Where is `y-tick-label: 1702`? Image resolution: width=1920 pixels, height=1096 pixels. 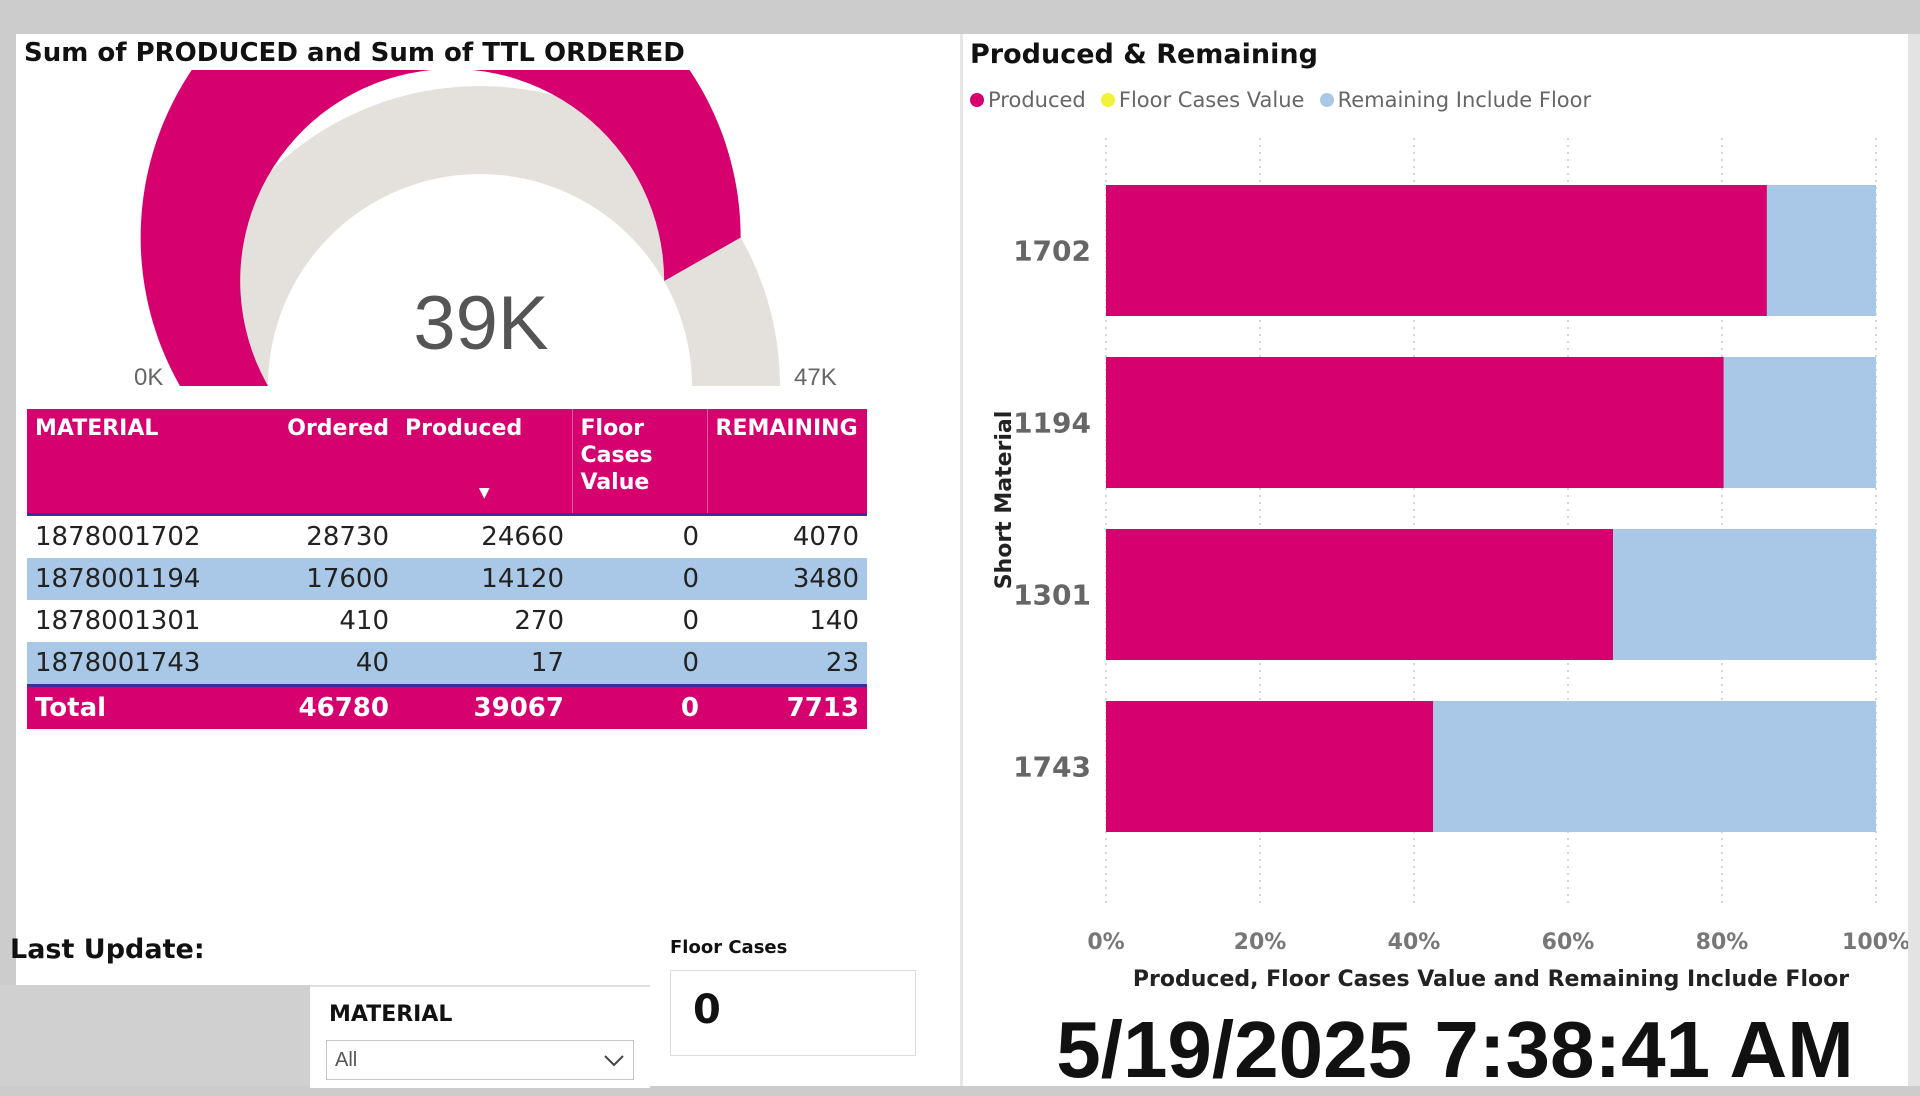 y-tick-label: 1702 is located at coordinates (1052, 251).